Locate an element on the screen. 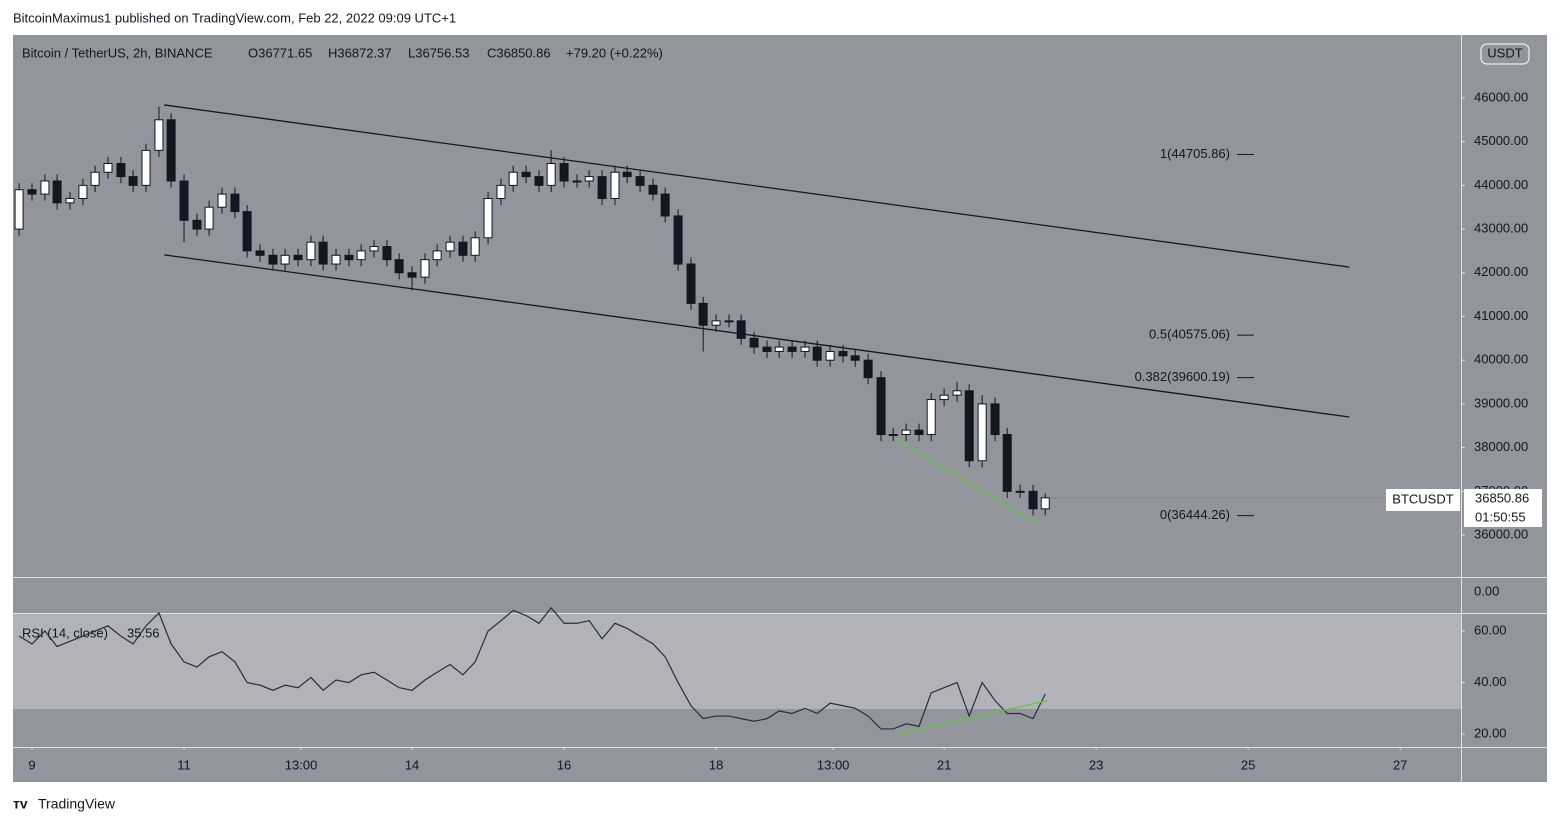  y-tick-label: 45000.00 is located at coordinates (1501, 140).